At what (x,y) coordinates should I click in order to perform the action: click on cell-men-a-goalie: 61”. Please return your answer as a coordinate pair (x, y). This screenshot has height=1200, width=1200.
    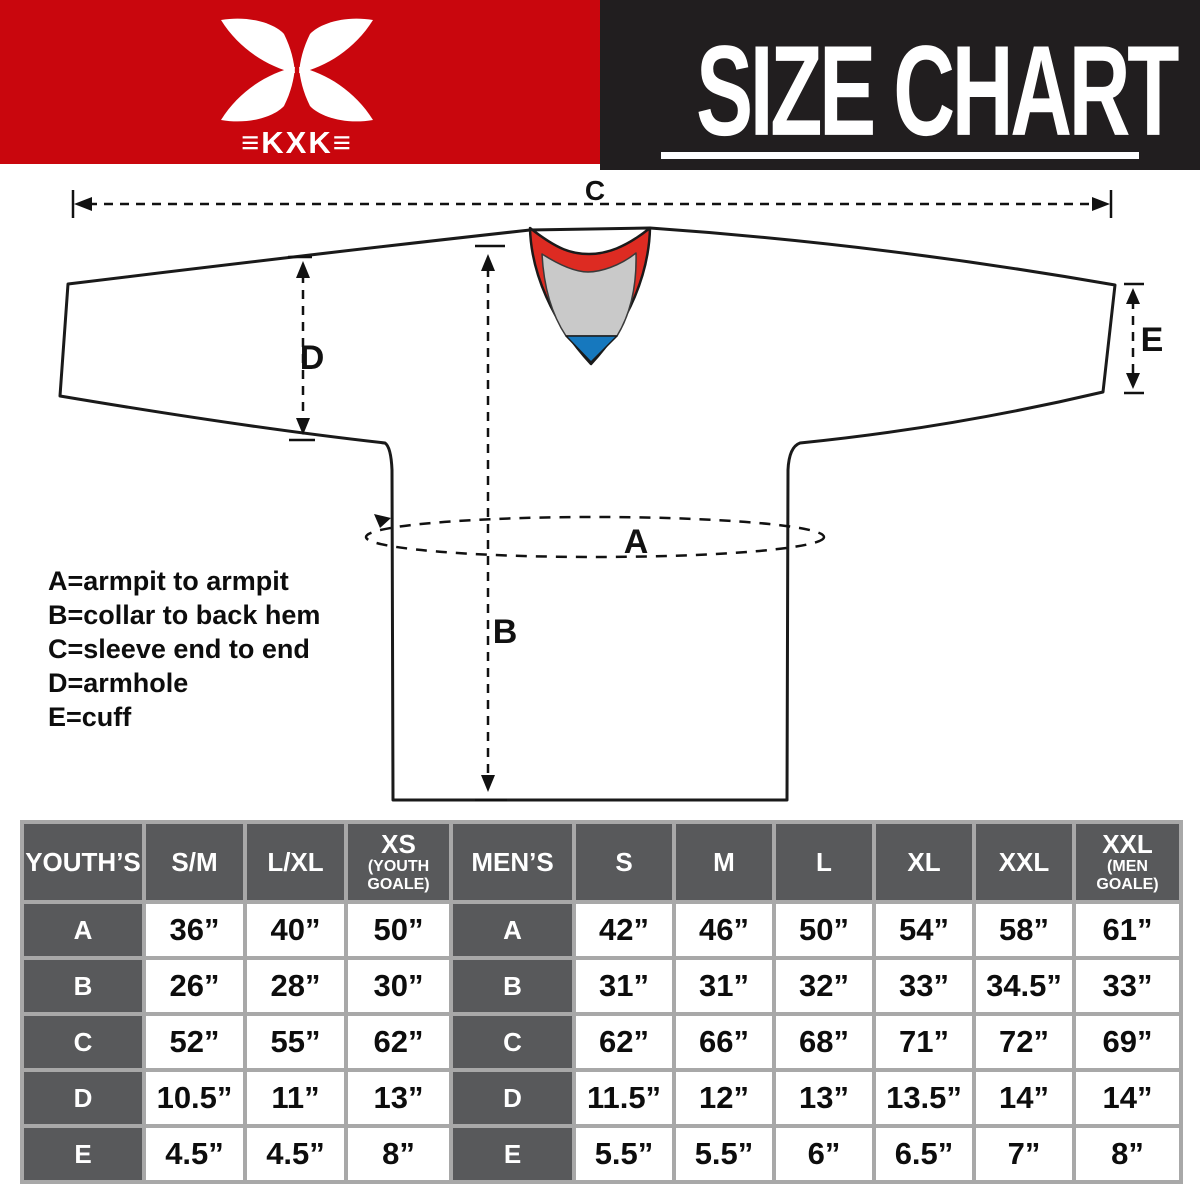
    Looking at the image, I should click on (1127, 930).